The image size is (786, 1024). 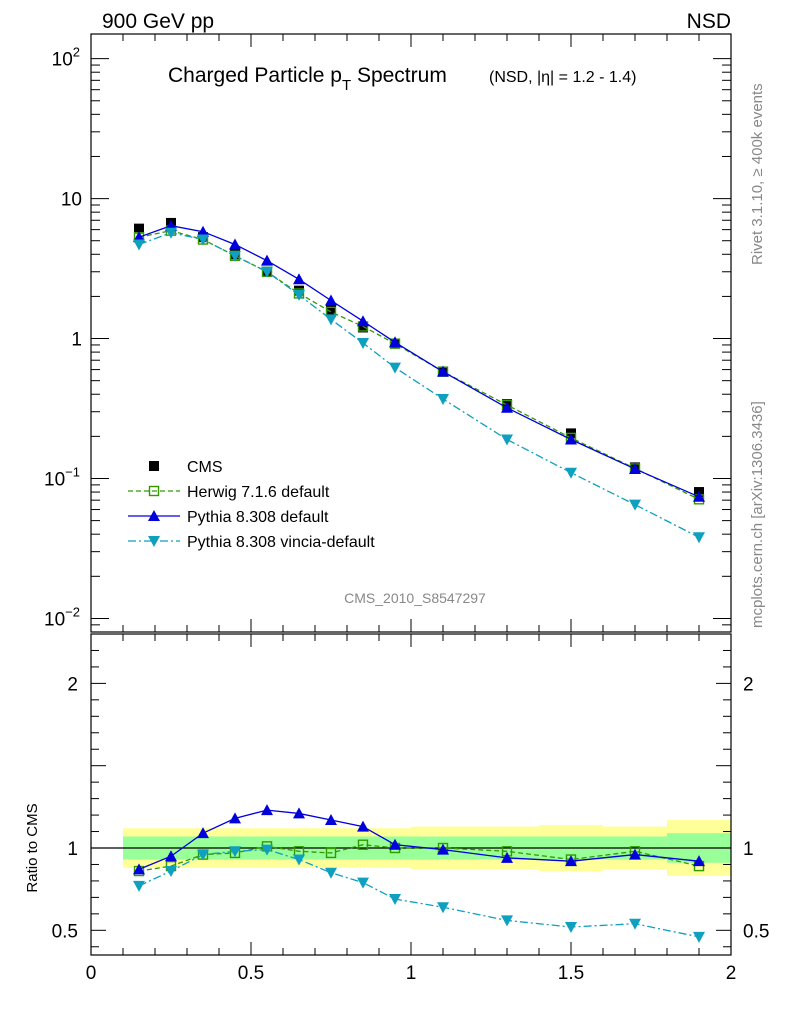 What do you see at coordinates (756, 931) in the screenshot?
I see `ratio-y-tick-label-right: 0.5` at bounding box center [756, 931].